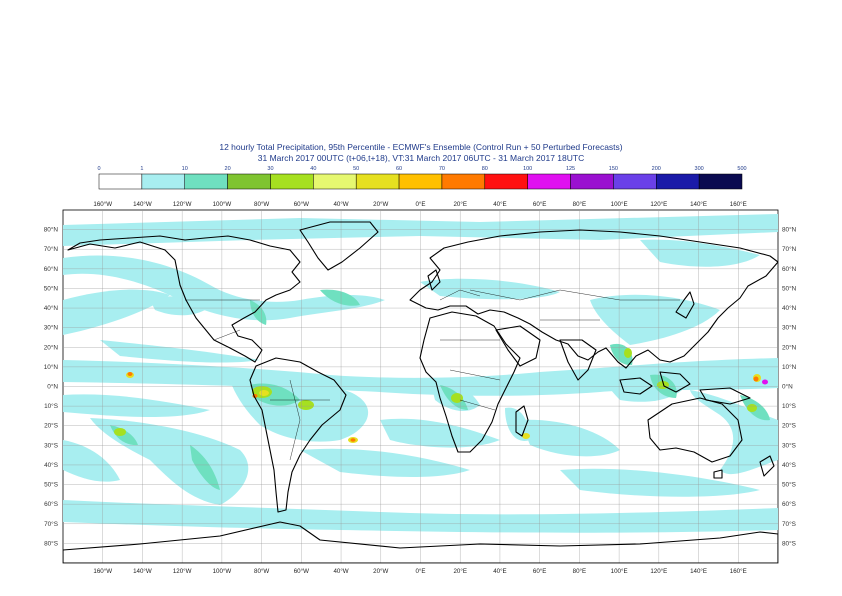 This screenshot has height=596, width=842. I want to click on lon-label-top: 120°E, so click(658, 204).